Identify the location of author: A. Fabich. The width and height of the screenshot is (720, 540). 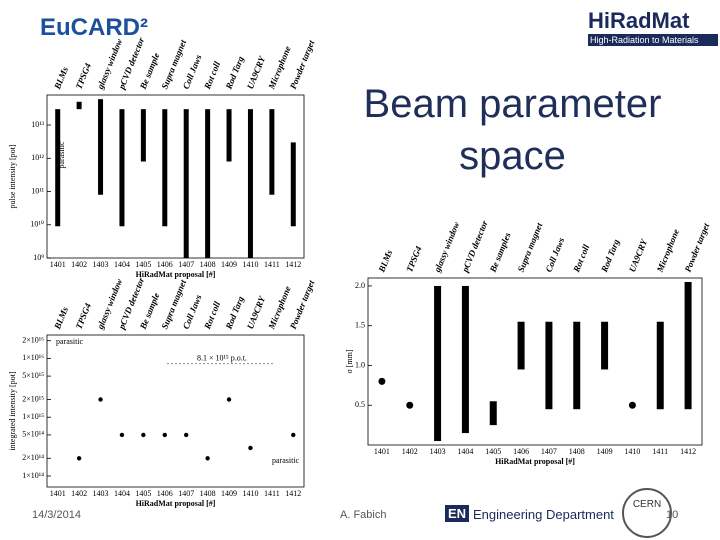
(363, 515).